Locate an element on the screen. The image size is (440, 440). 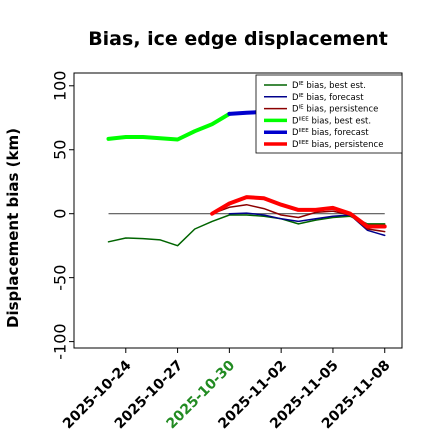
chart-title: Bias, ice edge displacement is located at coordinates (238, 39).